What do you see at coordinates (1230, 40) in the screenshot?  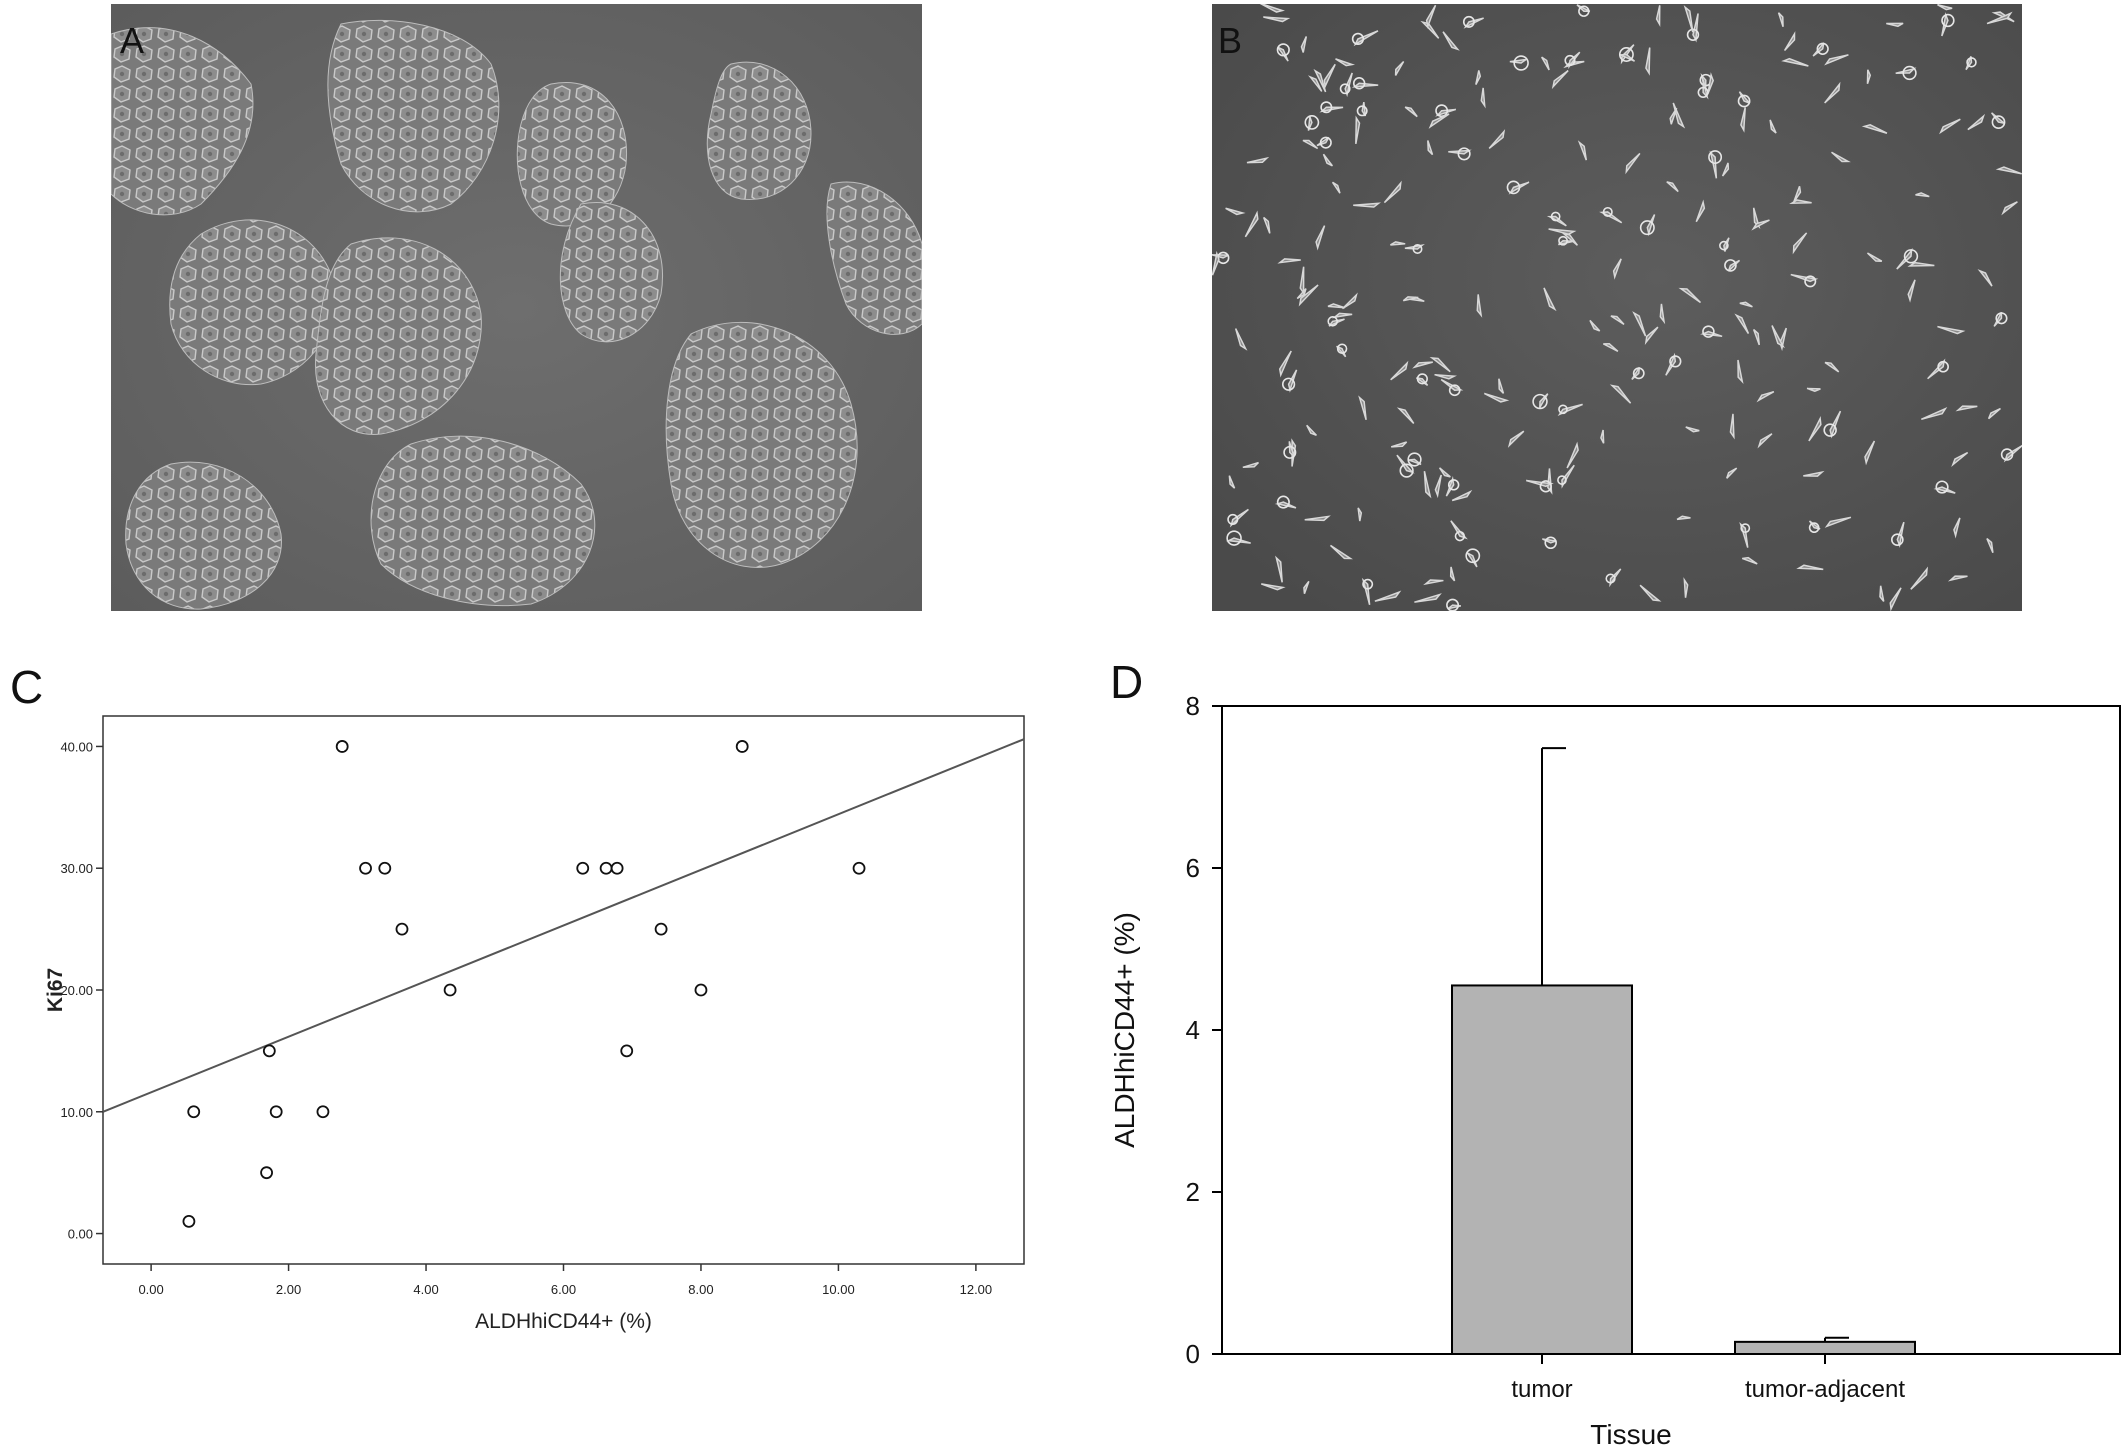 I see `panel-label-b: B` at bounding box center [1230, 40].